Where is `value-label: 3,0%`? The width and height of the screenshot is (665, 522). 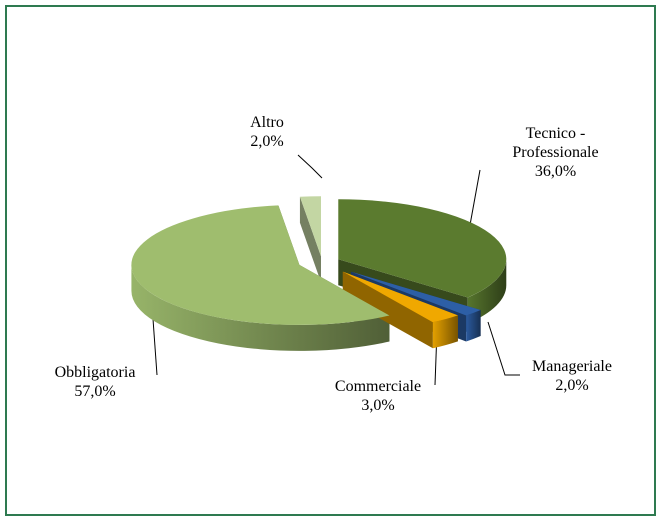 value-label: 3,0% is located at coordinates (378, 405).